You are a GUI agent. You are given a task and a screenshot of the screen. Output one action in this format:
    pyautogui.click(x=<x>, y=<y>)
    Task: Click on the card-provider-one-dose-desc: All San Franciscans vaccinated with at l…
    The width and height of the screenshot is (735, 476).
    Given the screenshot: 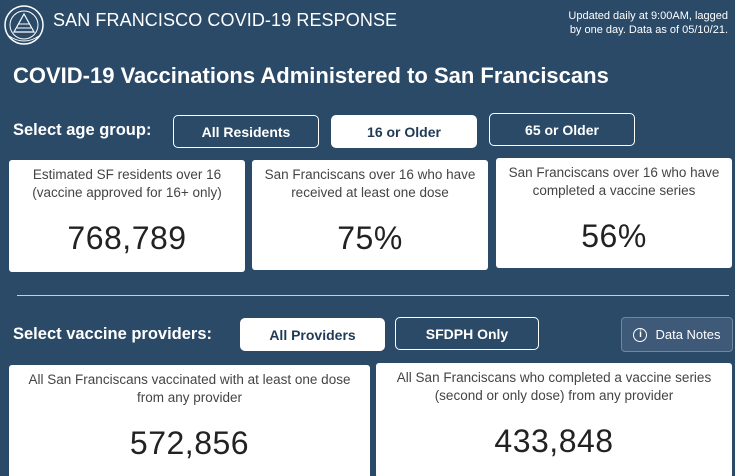 What is the action you would take?
    pyautogui.click(x=189, y=388)
    